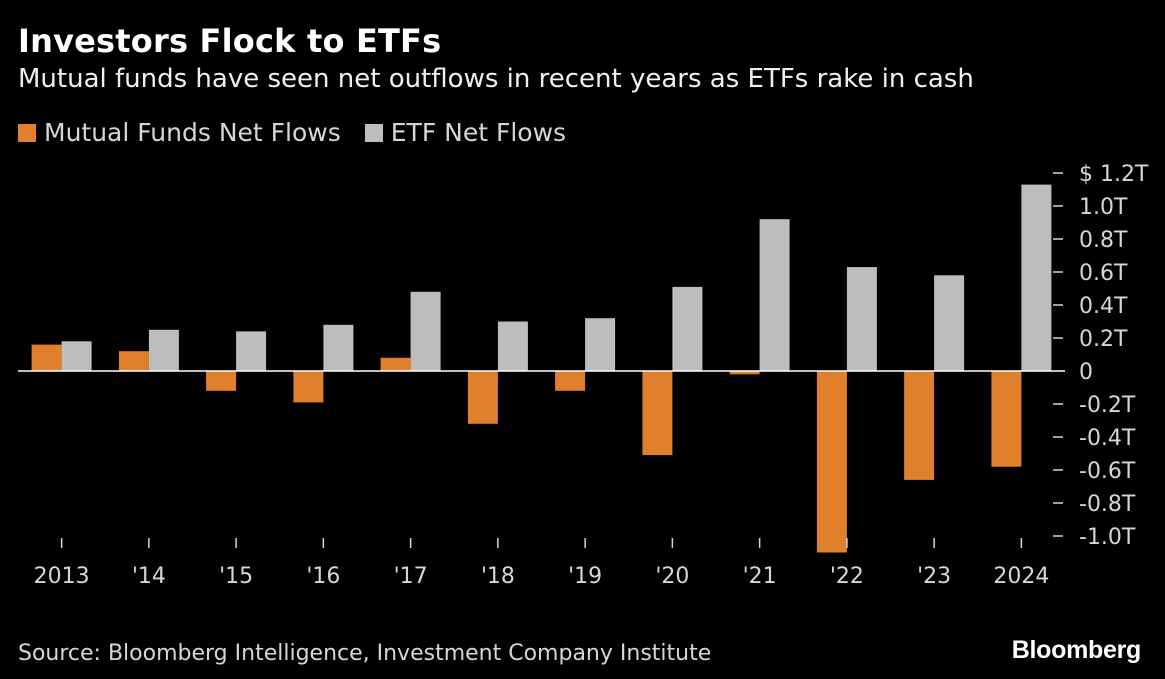 The image size is (1165, 679). I want to click on y-tick-label-2: 0.8T, so click(1103, 240).